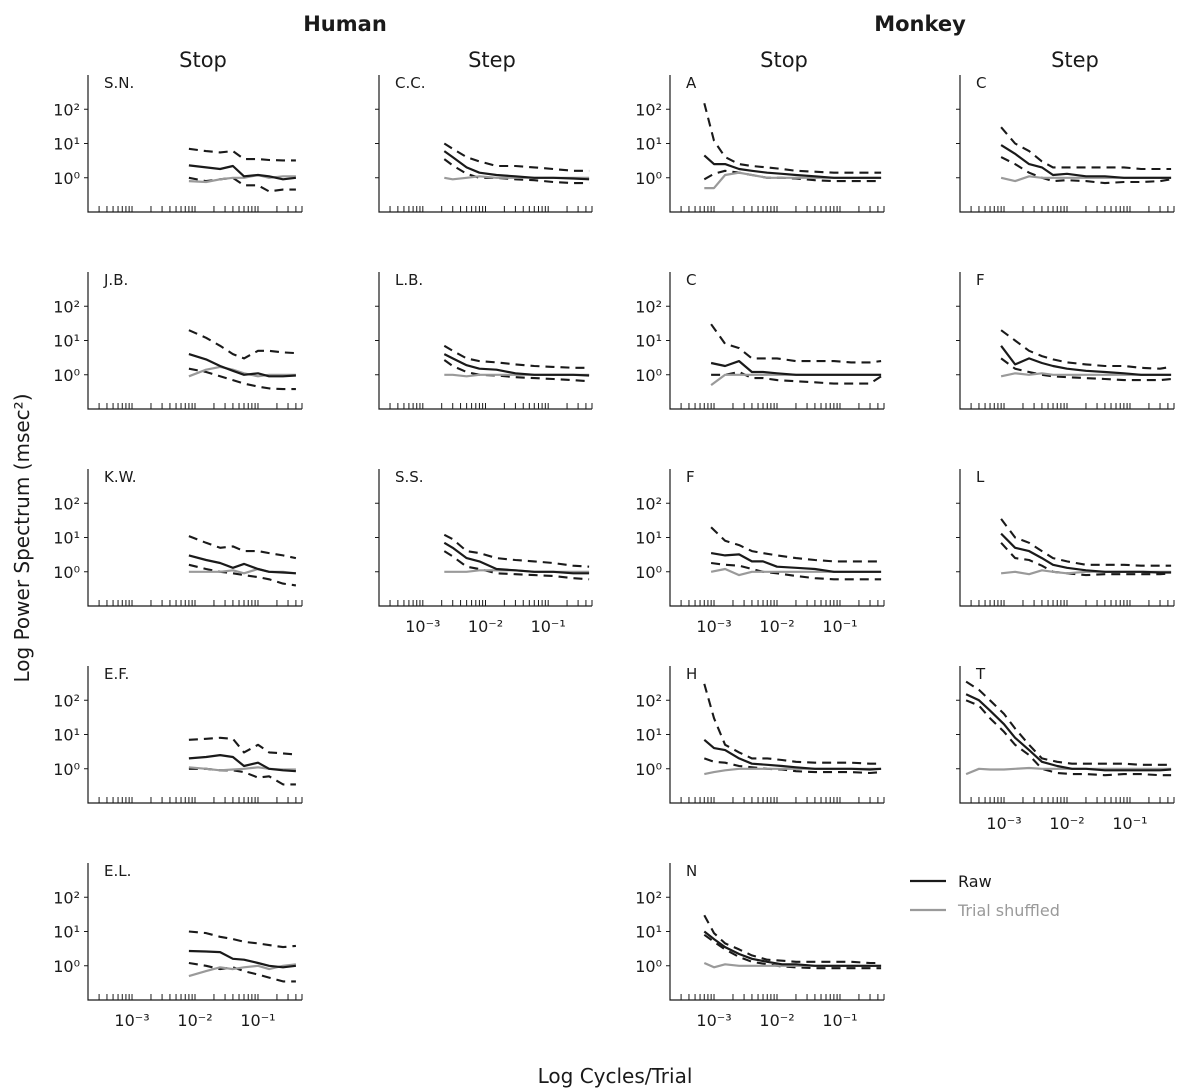  I want to click on panel-label: C, so click(981, 83).